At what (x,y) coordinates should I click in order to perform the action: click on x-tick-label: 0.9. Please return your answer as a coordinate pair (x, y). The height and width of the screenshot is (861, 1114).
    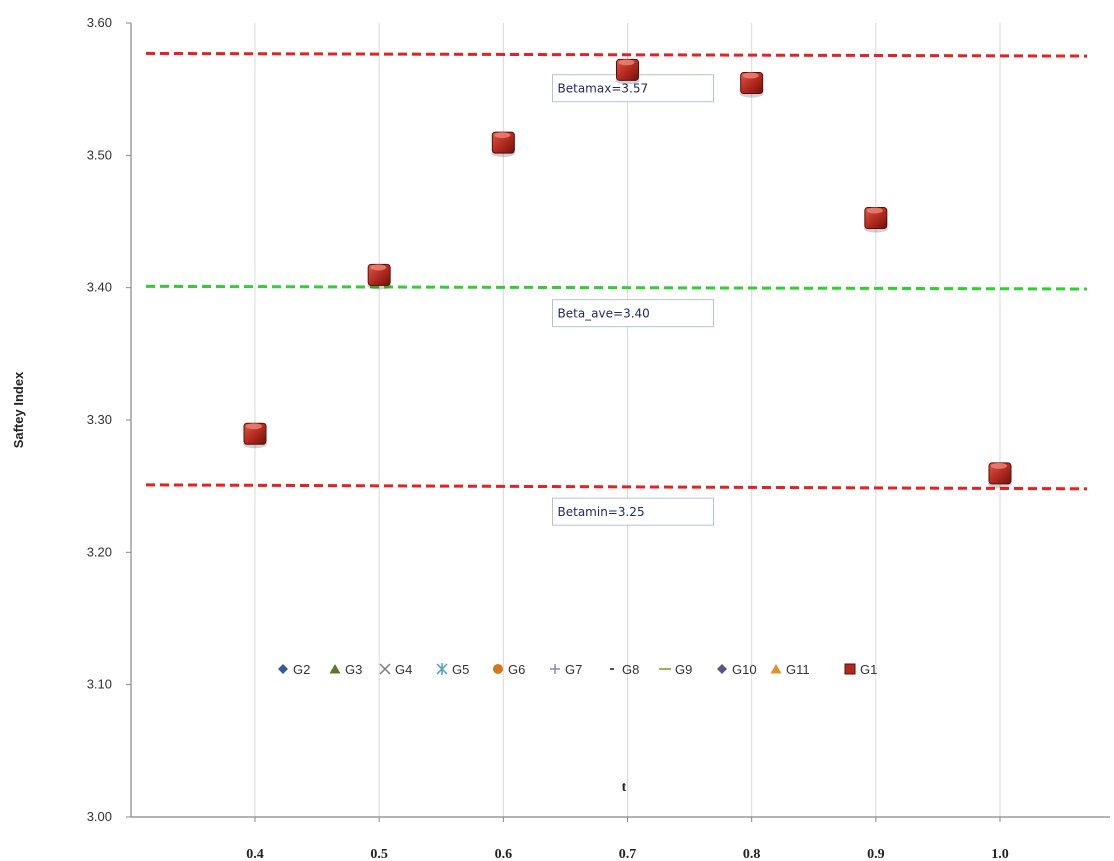
    Looking at the image, I should click on (876, 854).